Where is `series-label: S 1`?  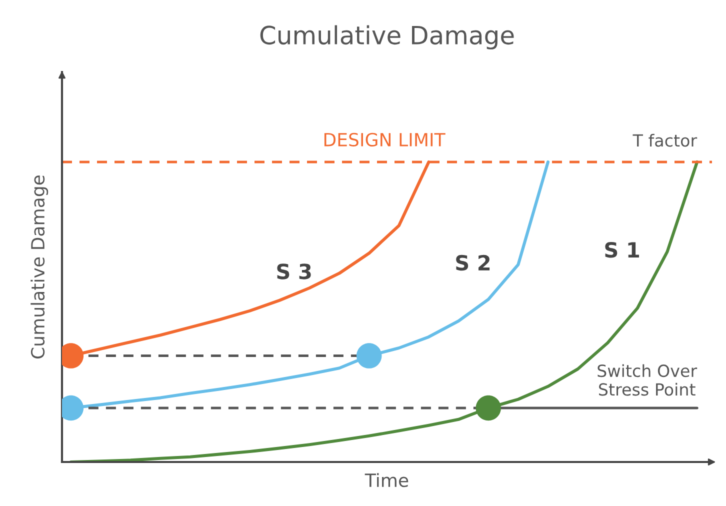
series-label: S 1 is located at coordinates (622, 250).